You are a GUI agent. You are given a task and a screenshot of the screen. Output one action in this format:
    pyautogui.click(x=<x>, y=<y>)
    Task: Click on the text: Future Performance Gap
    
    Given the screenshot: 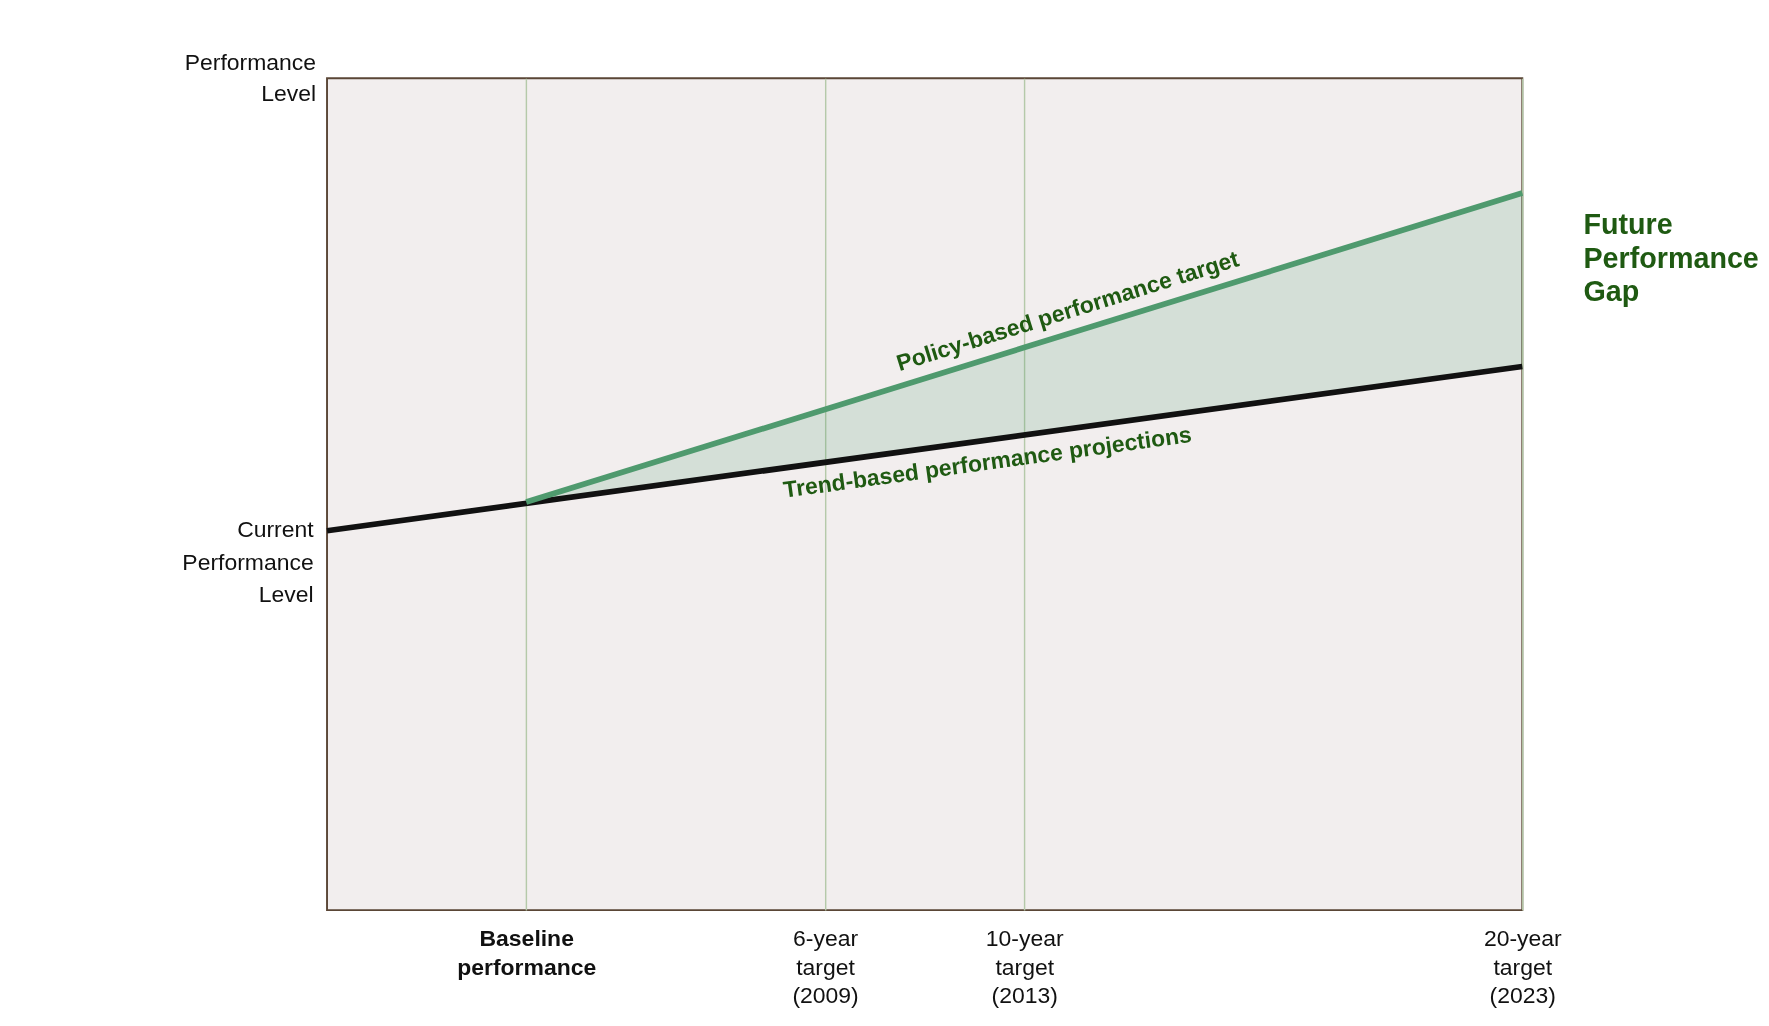 What is the action you would take?
    pyautogui.click(x=1671, y=258)
    